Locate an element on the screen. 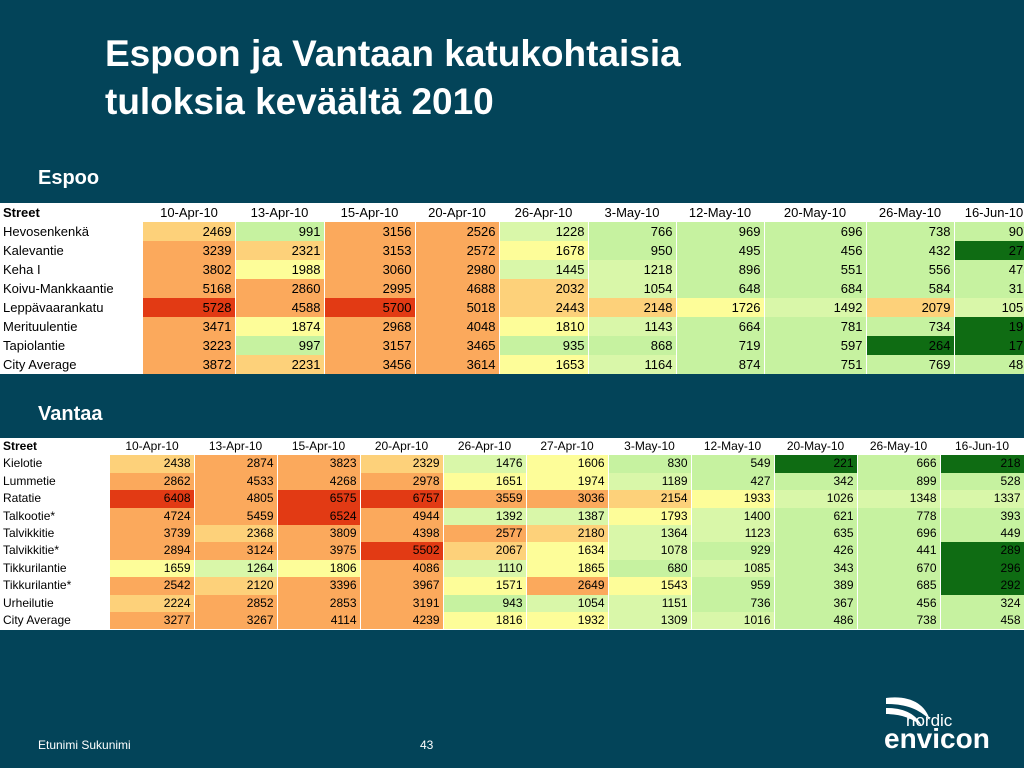 This screenshot has height=768, width=1024. street-name: Lummetie is located at coordinates (55, 481).